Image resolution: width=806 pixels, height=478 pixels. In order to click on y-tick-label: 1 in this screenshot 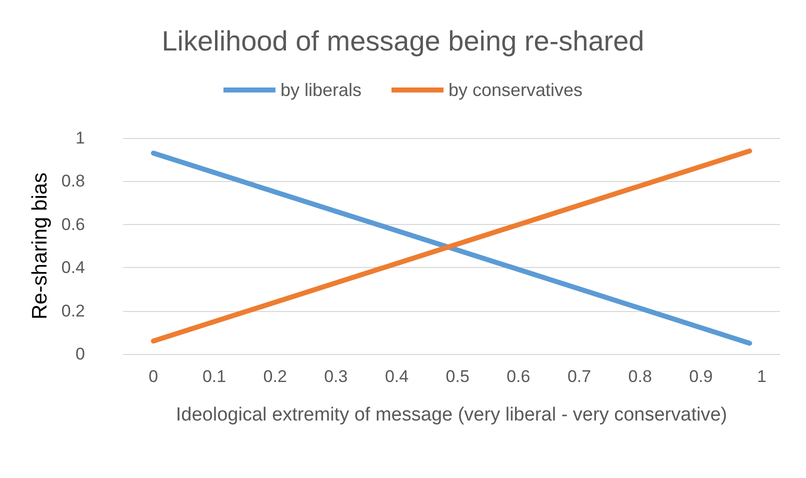, I will do `click(80, 138)`.